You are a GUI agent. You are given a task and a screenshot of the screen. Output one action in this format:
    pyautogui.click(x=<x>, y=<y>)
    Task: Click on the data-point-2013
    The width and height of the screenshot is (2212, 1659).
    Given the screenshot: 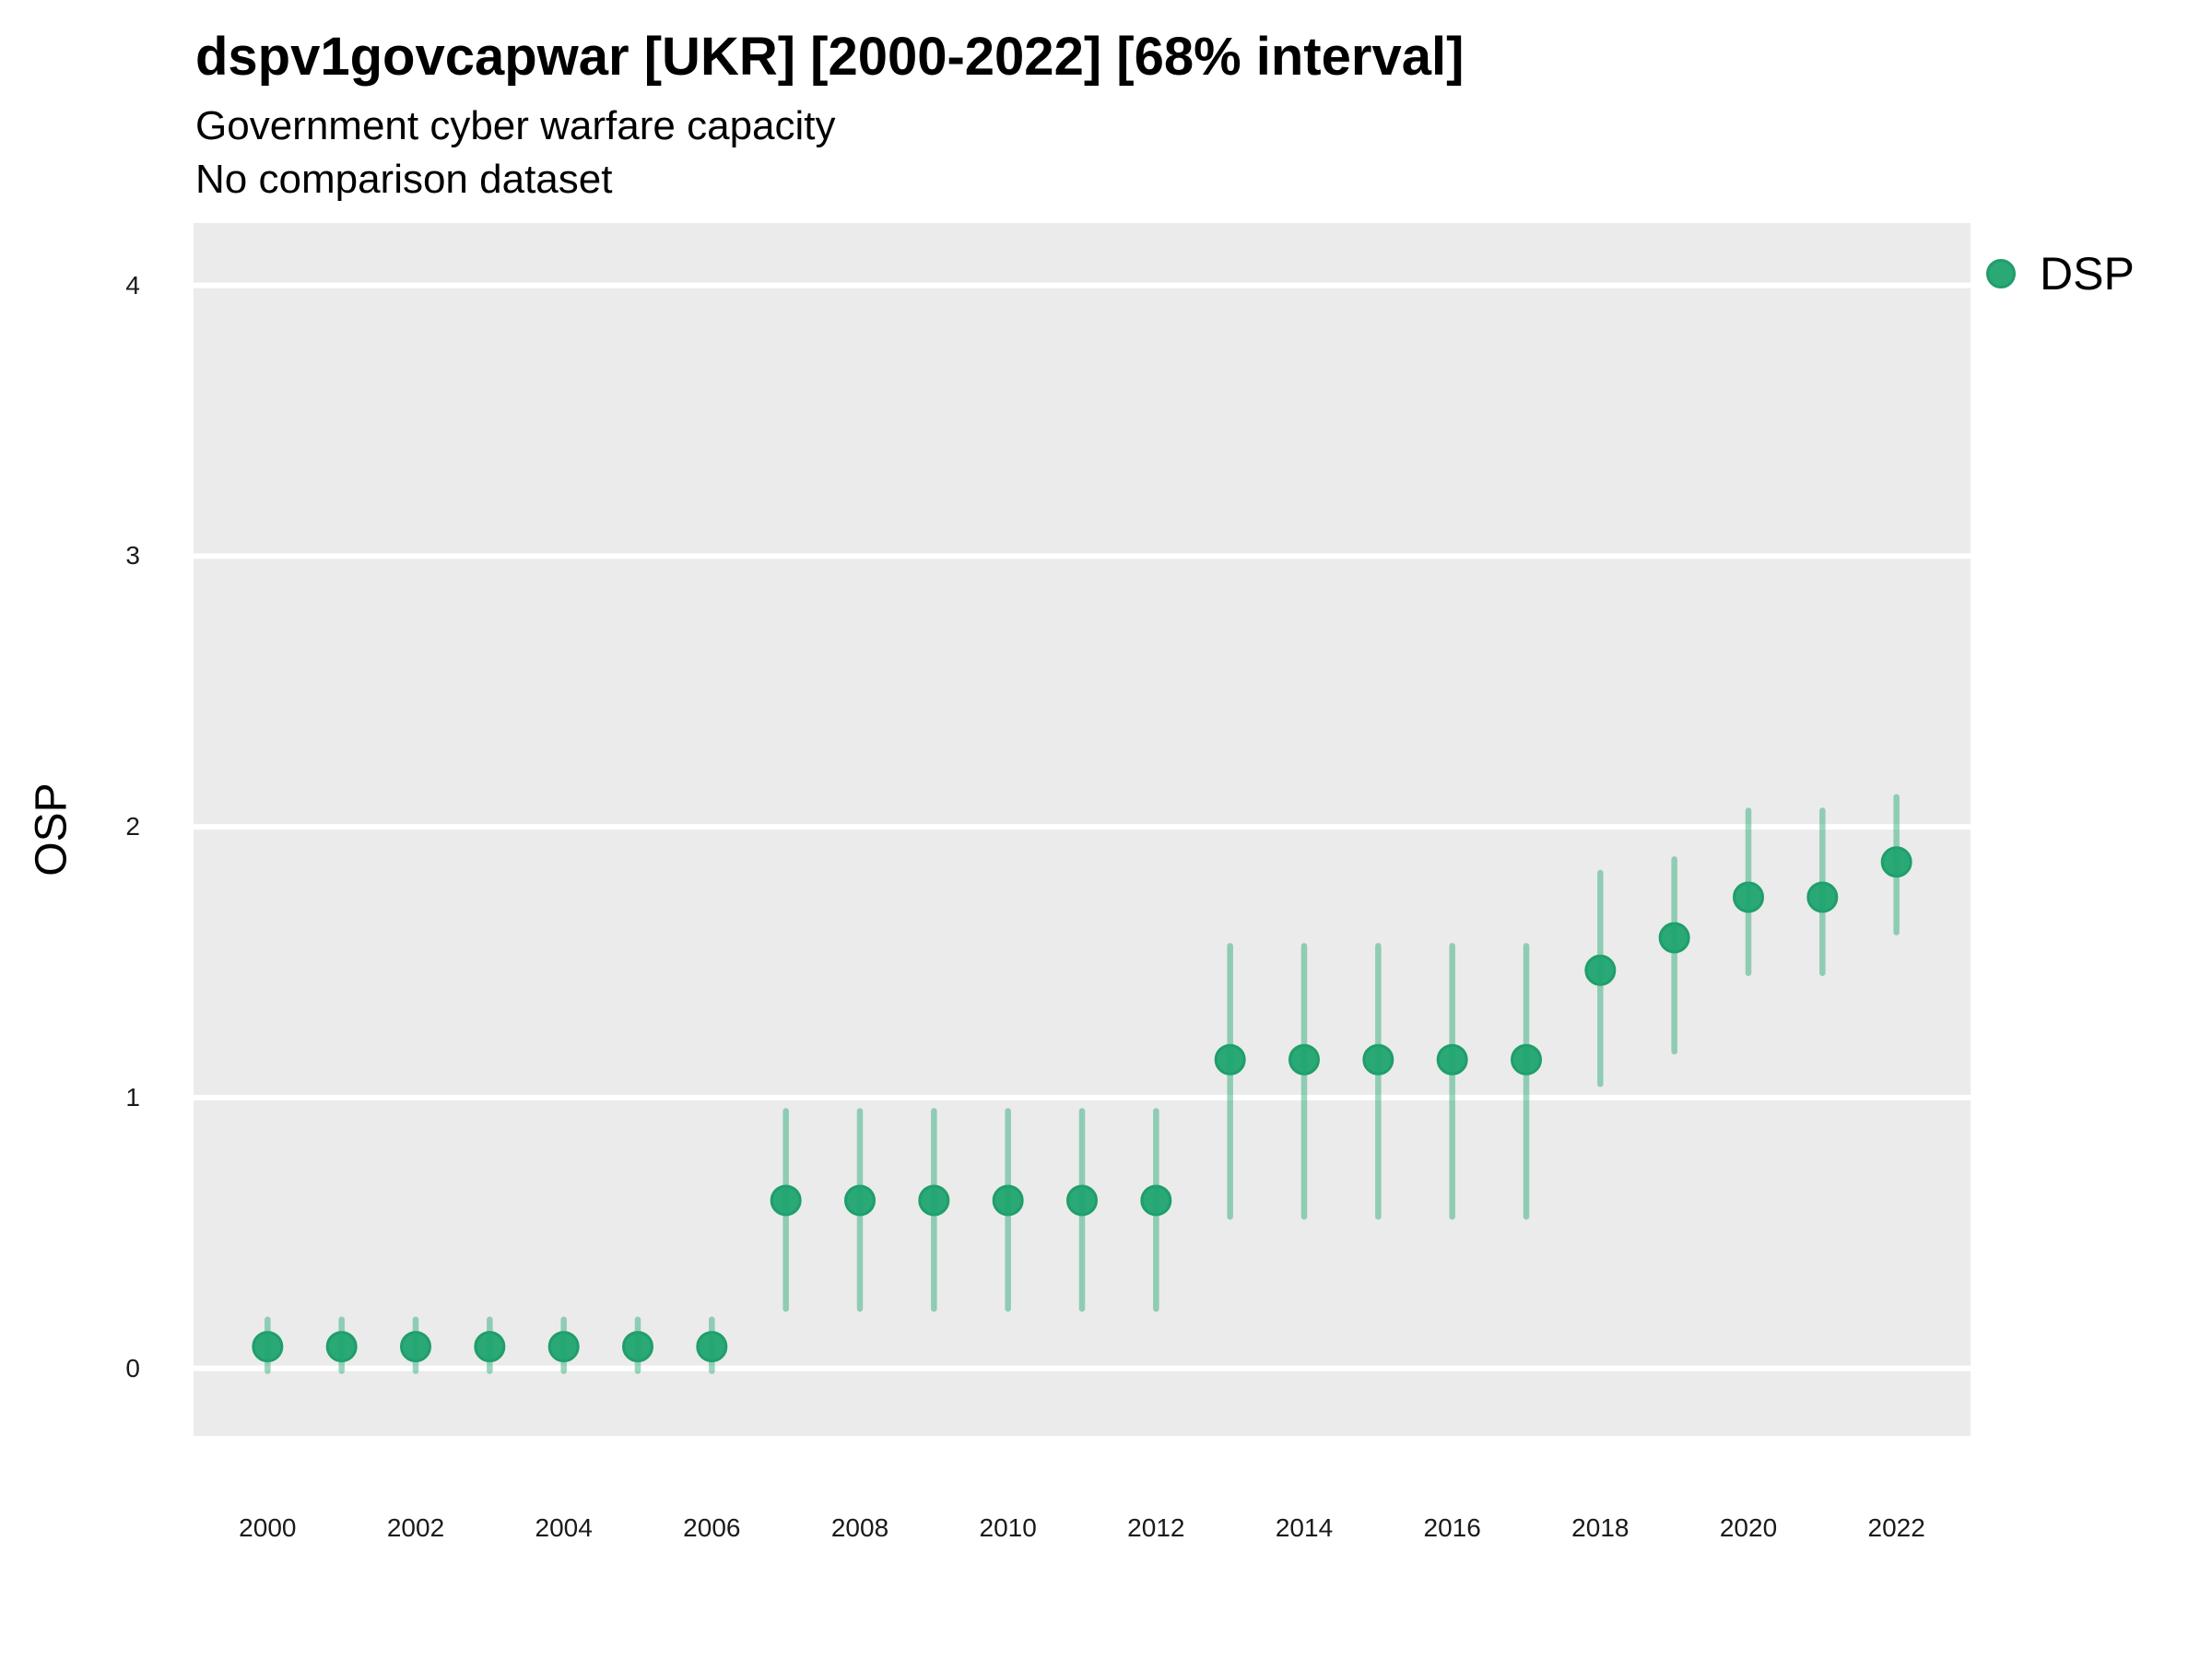 What is the action you would take?
    pyautogui.click(x=1230, y=1059)
    